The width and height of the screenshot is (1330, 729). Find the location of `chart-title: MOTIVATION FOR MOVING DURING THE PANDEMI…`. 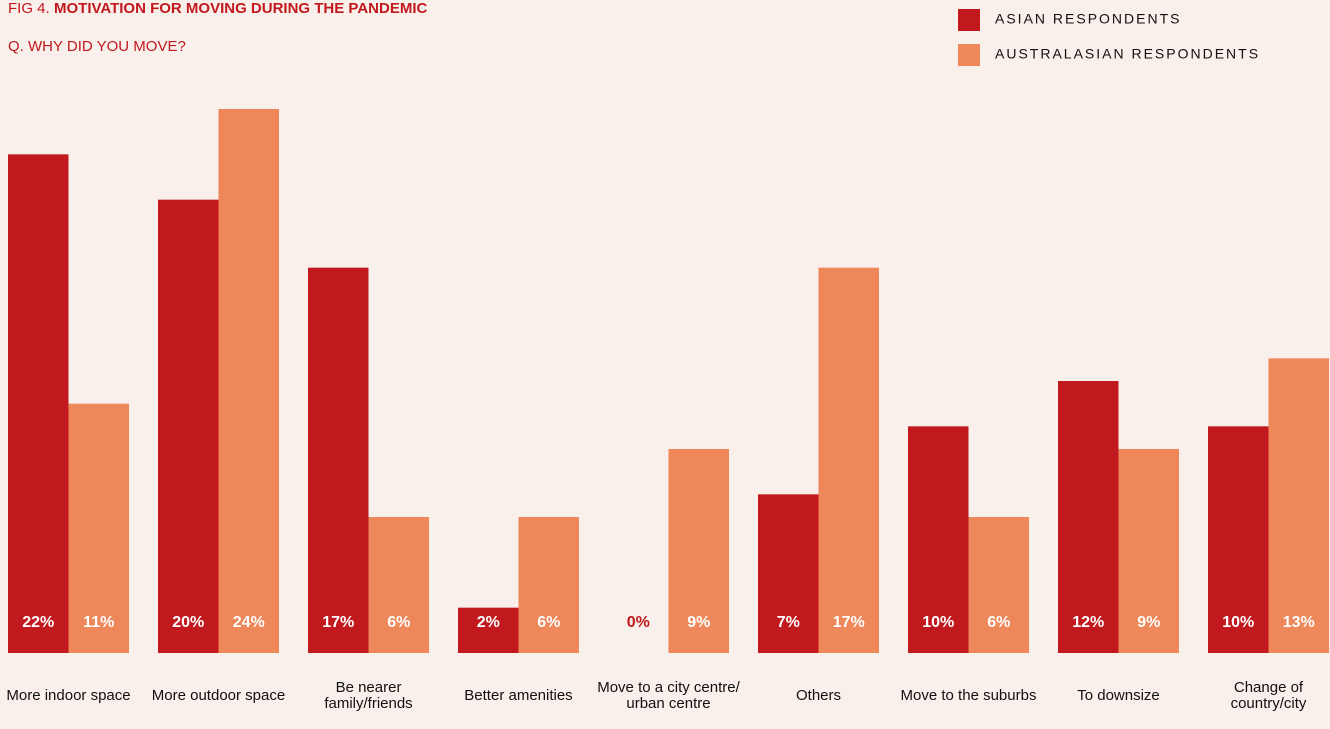

chart-title: MOTIVATION FOR MOVING DURING THE PANDEMI… is located at coordinates (240, 8).